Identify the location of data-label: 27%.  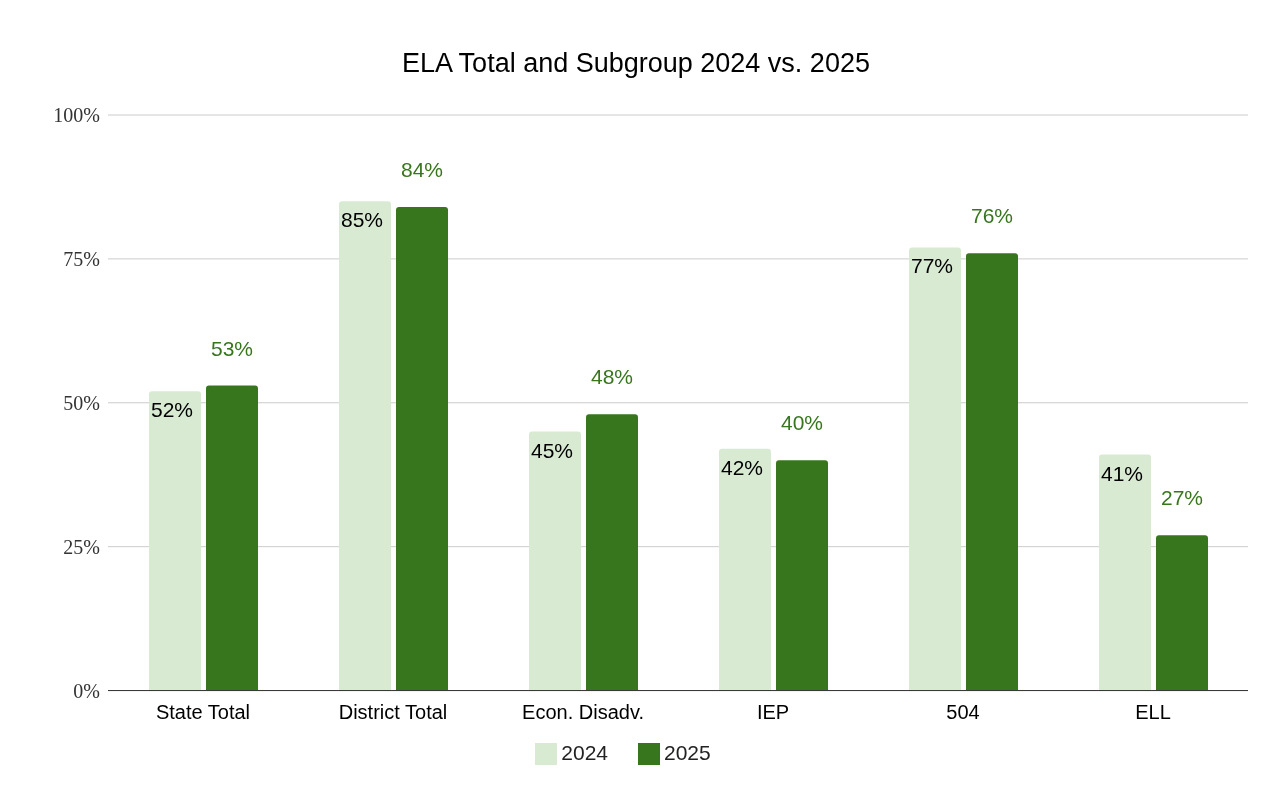
(1182, 498).